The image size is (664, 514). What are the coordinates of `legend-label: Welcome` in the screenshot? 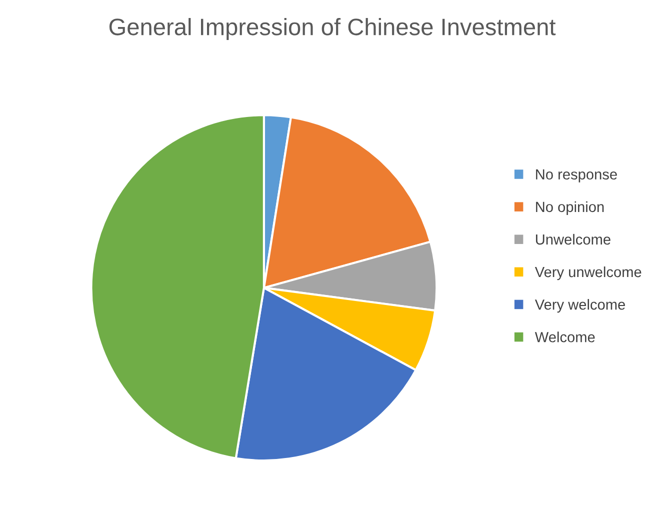 It's located at (564, 337).